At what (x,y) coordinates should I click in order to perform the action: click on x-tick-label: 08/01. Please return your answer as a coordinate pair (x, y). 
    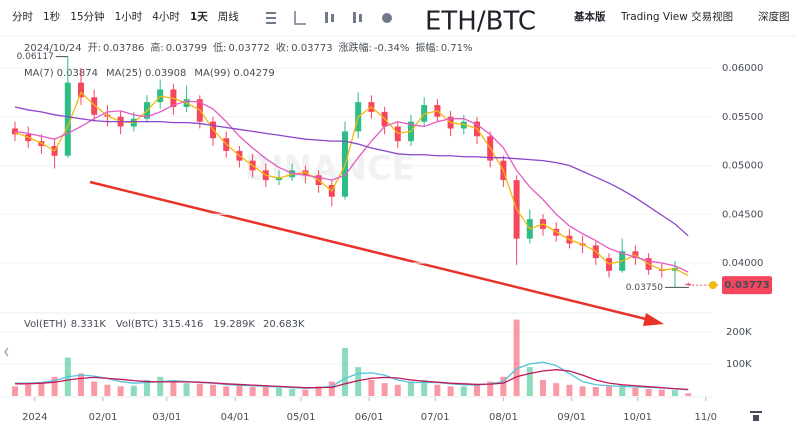
    Looking at the image, I should click on (503, 417).